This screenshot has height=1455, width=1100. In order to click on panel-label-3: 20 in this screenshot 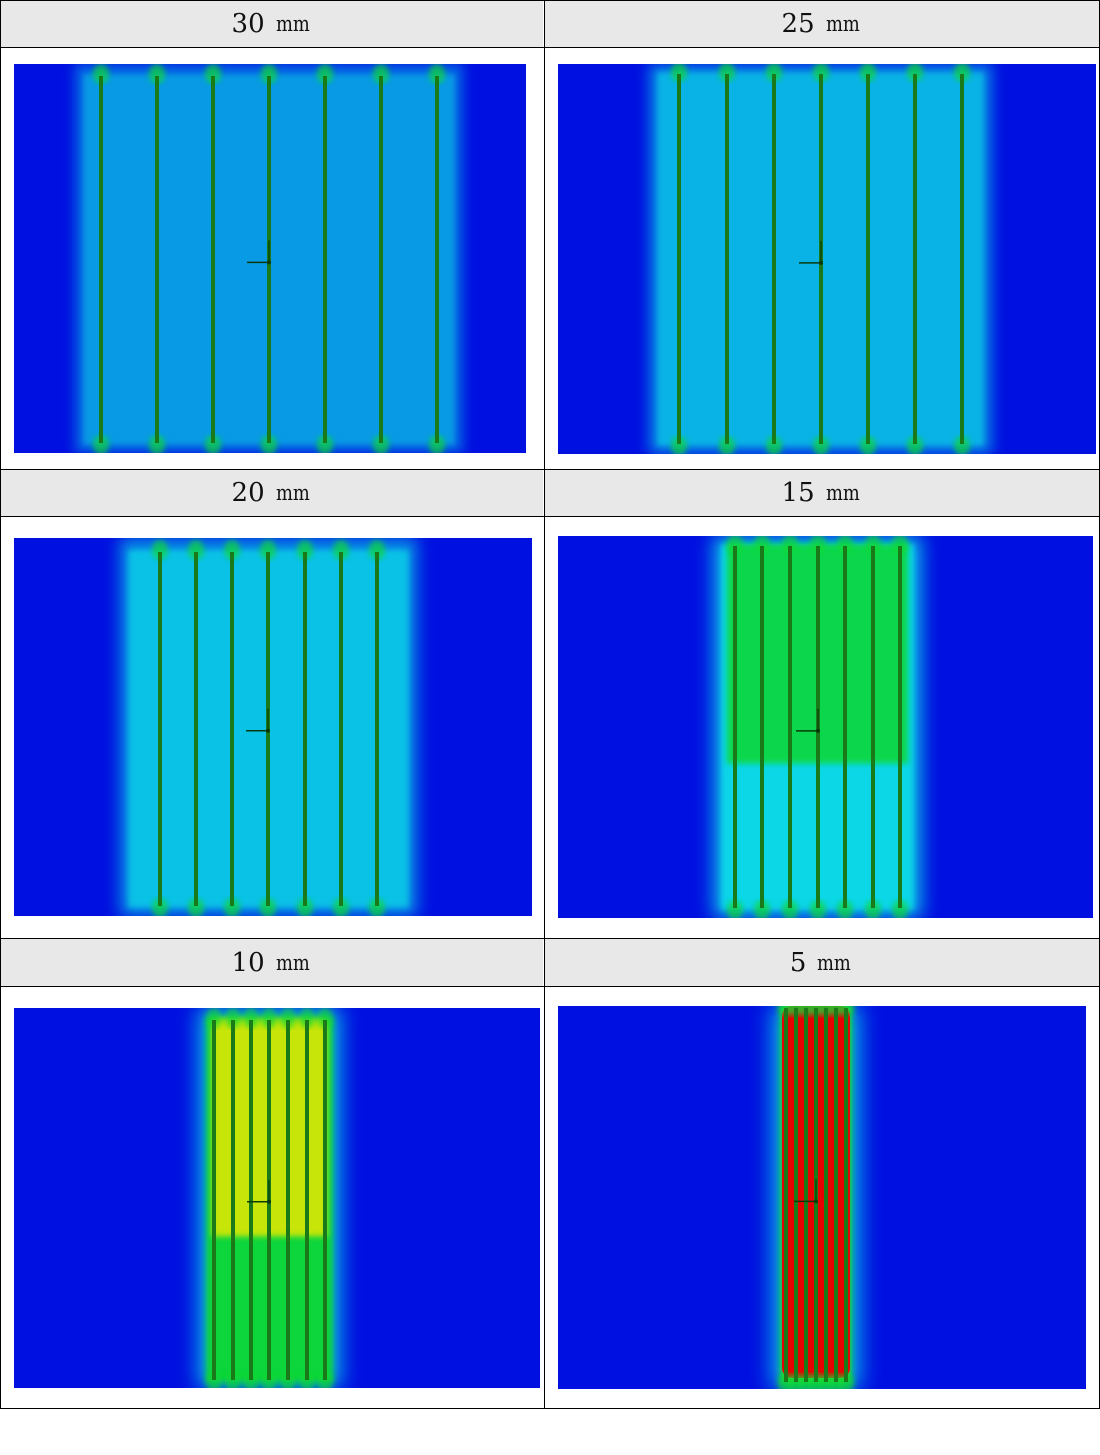, I will do `click(248, 493)`.